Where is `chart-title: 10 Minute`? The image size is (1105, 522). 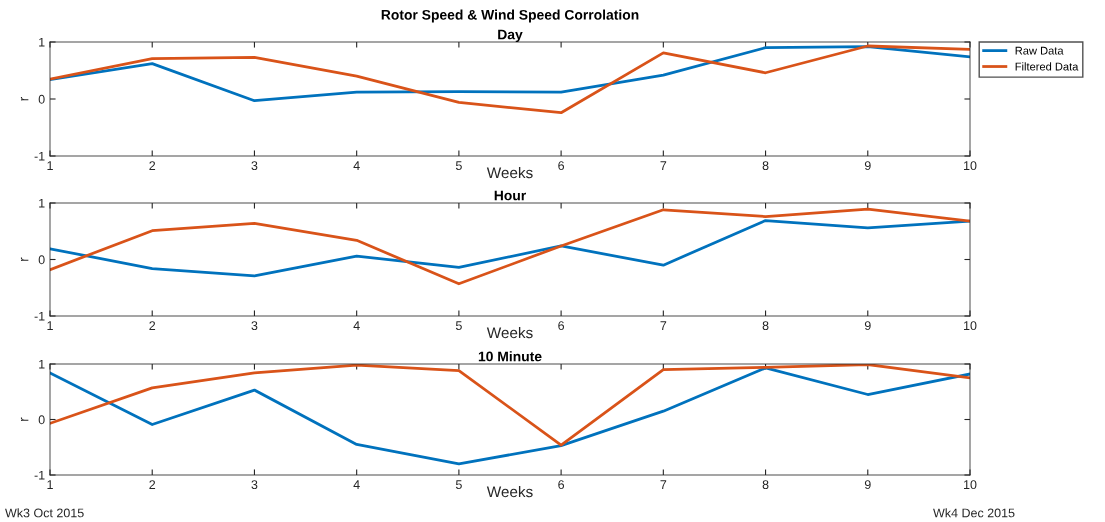 chart-title: 10 Minute is located at coordinates (510, 356).